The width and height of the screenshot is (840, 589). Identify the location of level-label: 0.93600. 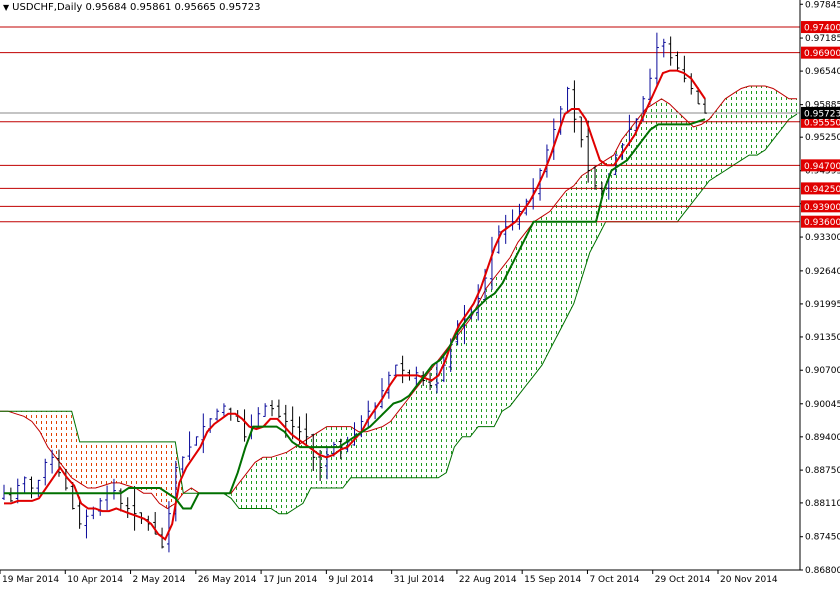
(822, 223).